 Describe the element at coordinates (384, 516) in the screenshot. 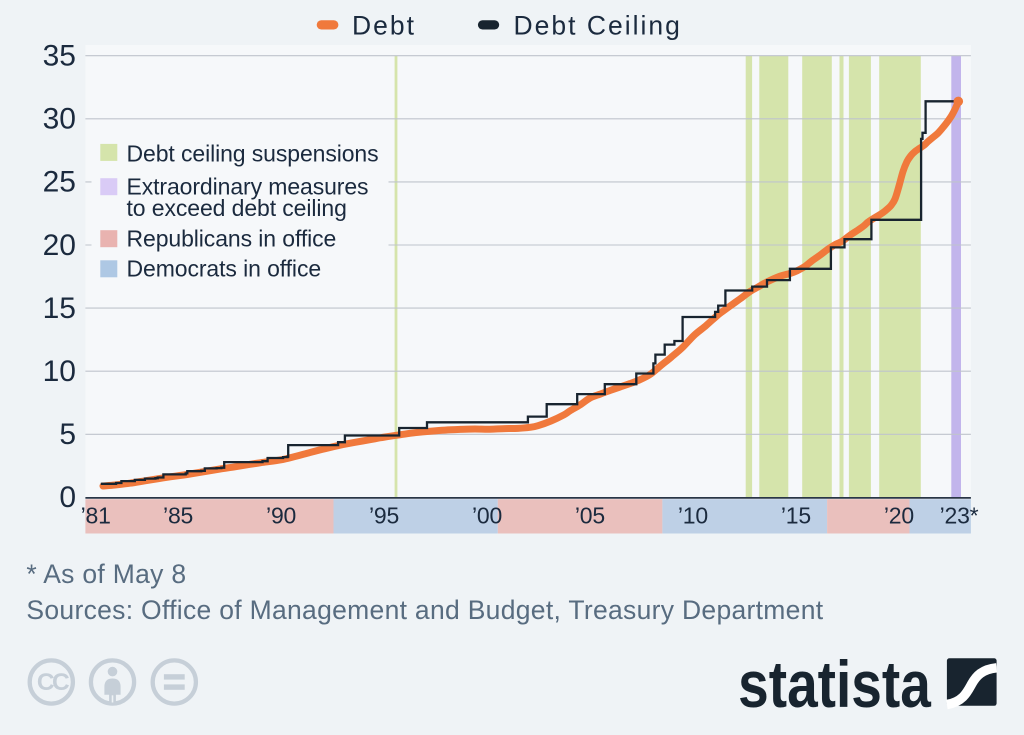

I see `svg-text: ’95` at that location.